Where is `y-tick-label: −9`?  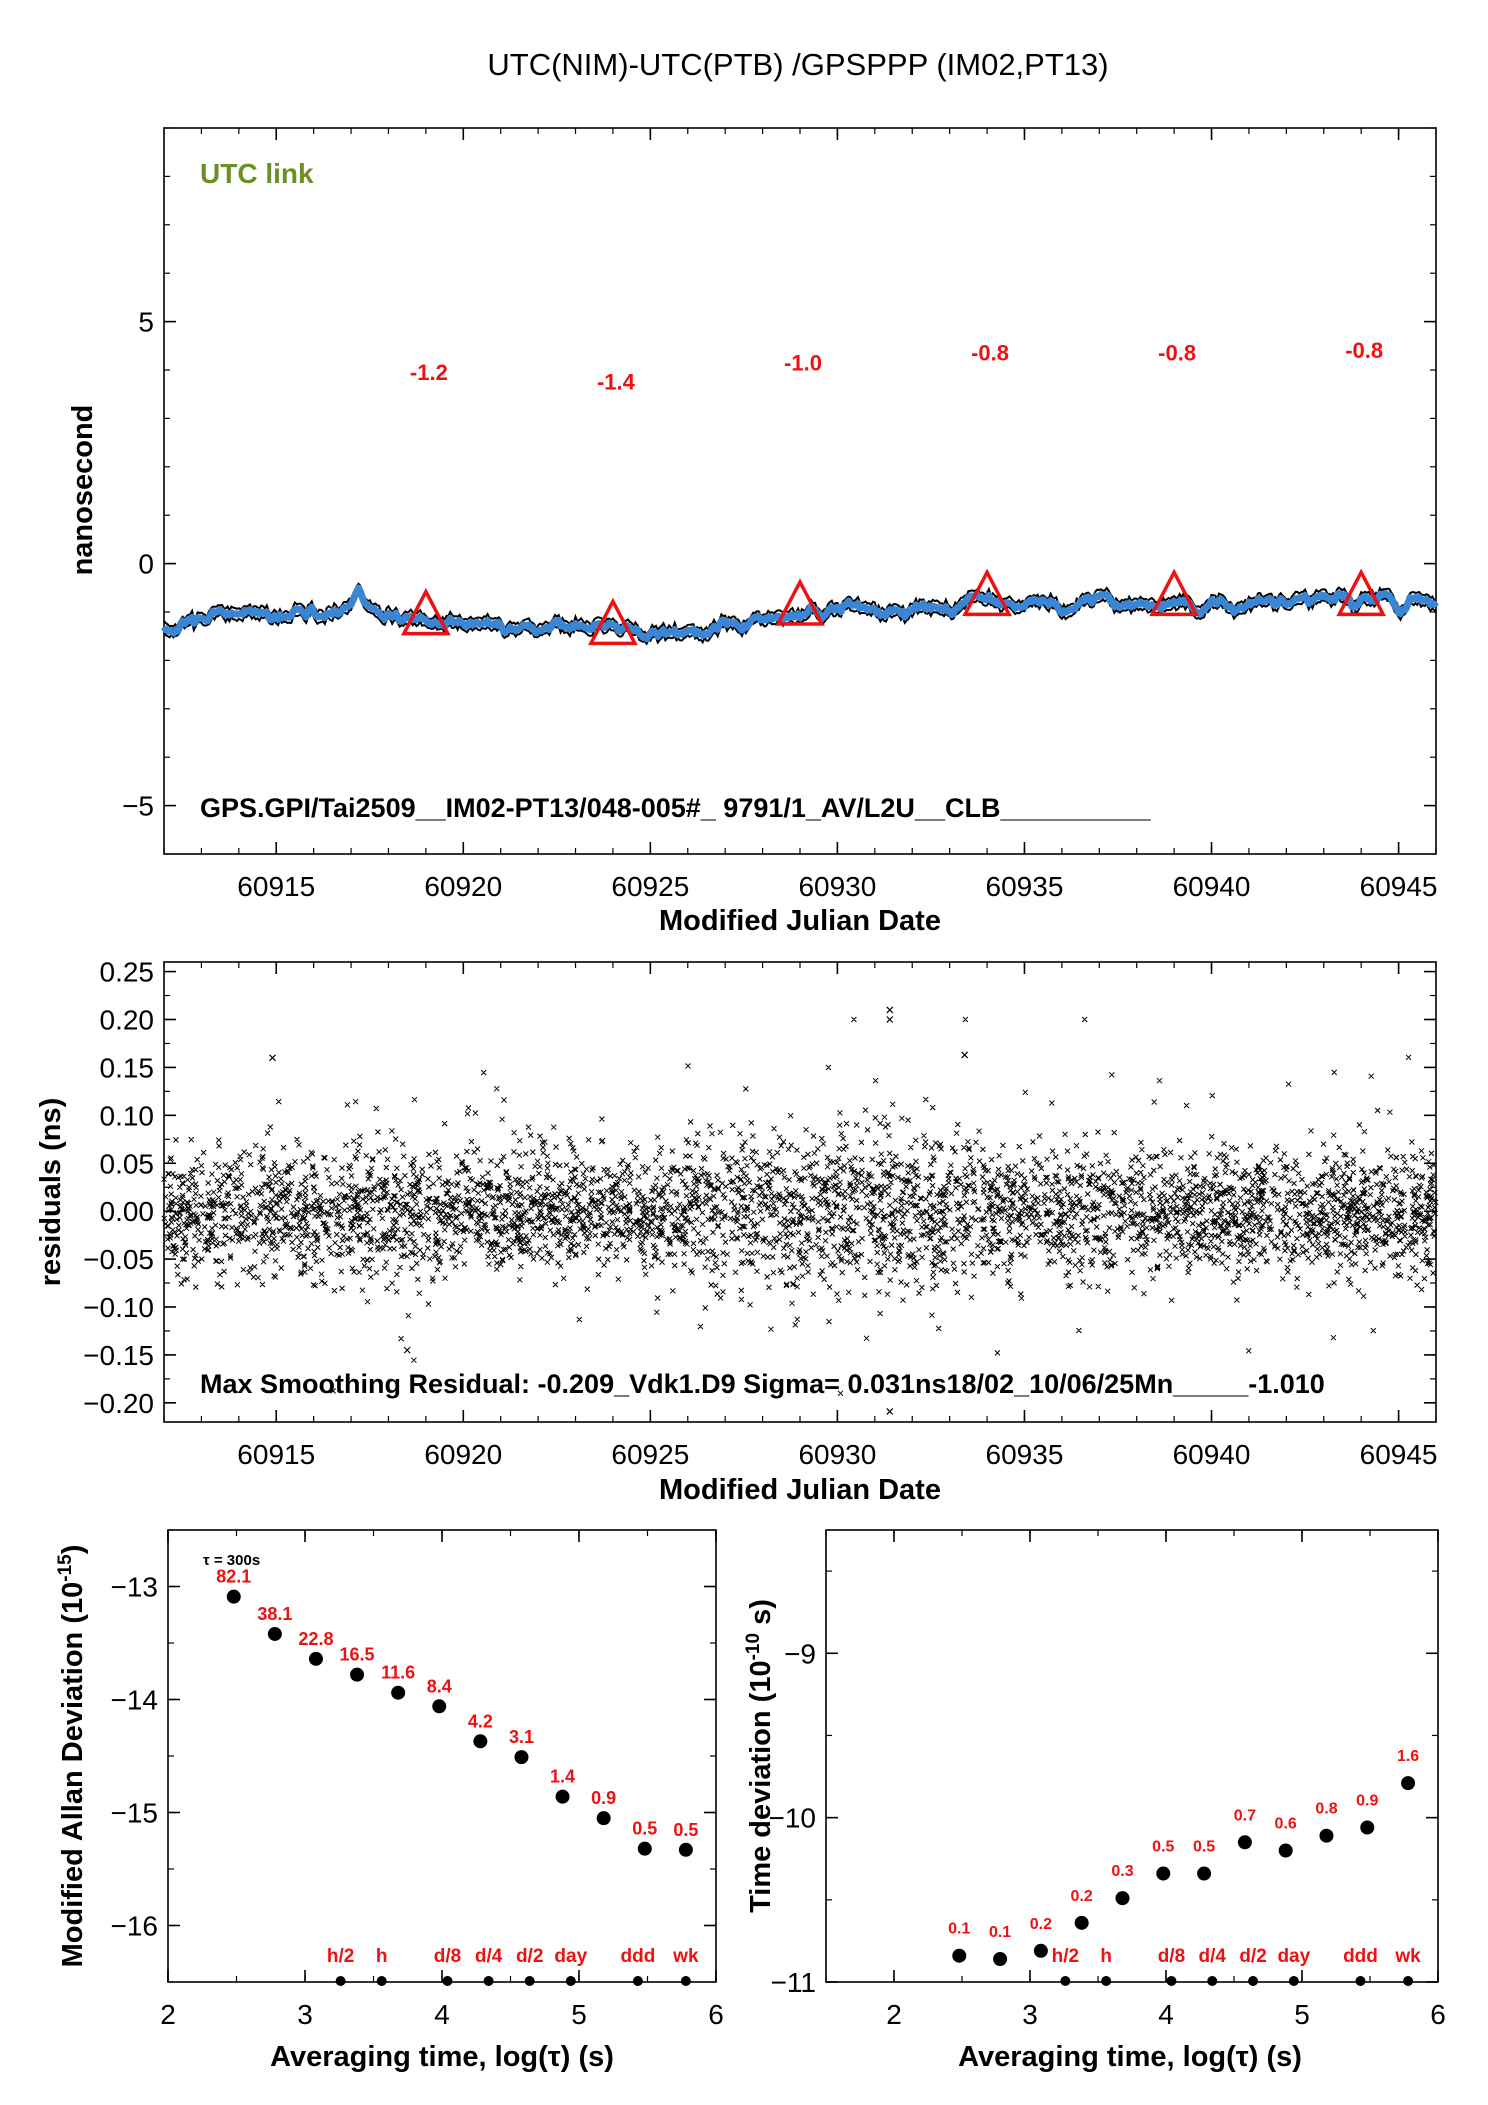
y-tick-label: −9 is located at coordinates (800, 1653).